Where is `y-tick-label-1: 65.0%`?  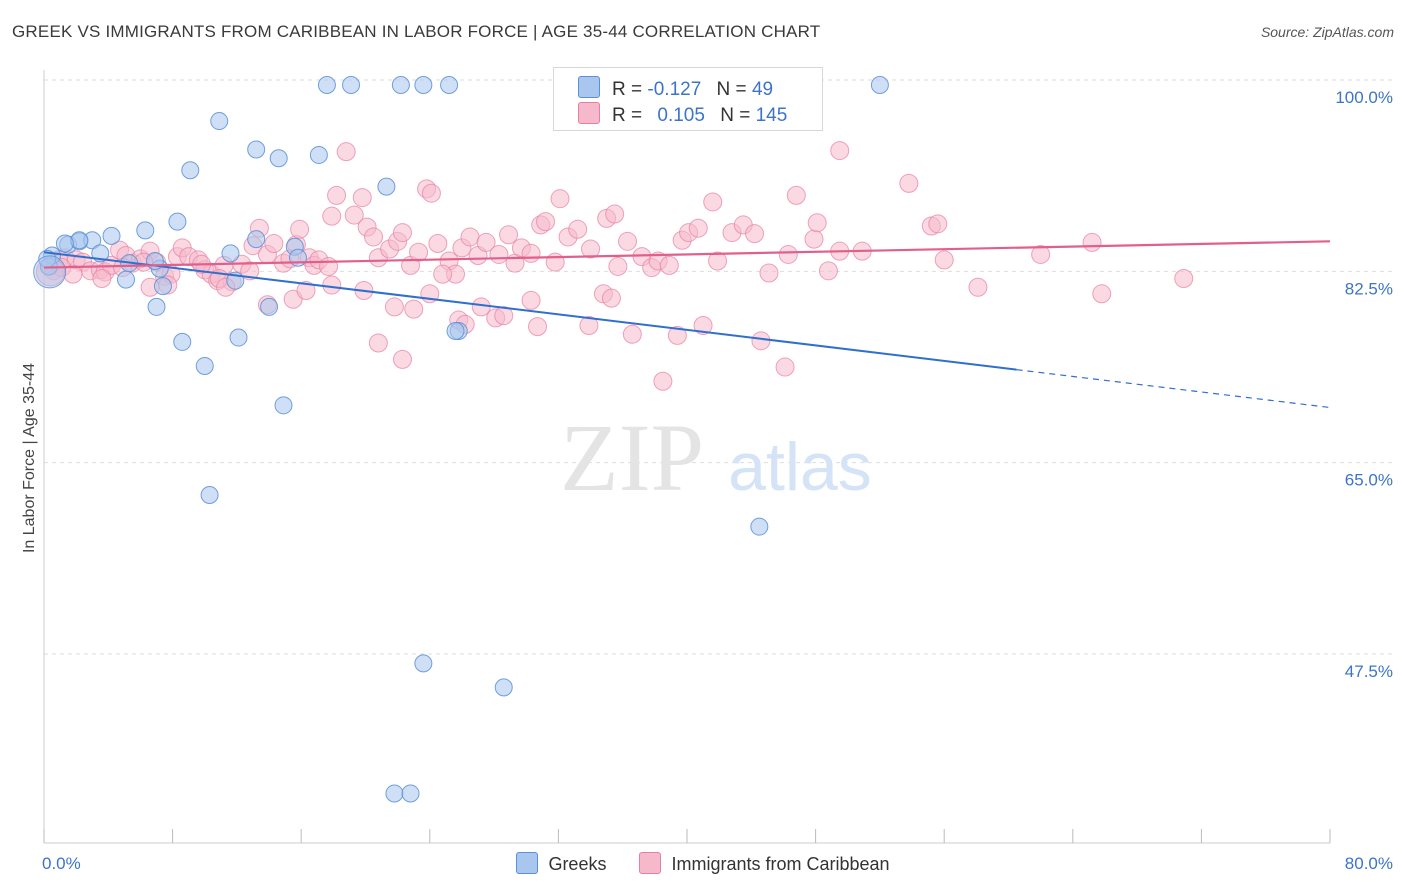
y-tick-label-1: 65.0% is located at coordinates (1369, 480).